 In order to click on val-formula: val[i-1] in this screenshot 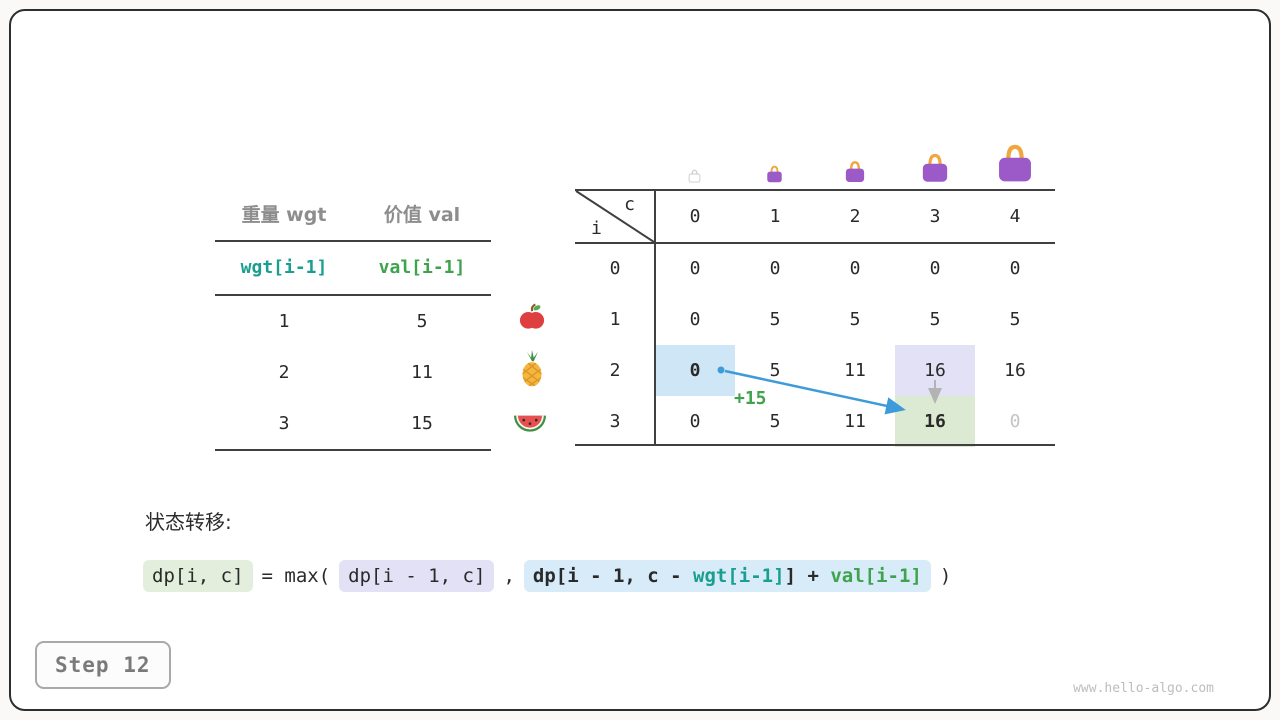, I will do `click(422, 267)`.